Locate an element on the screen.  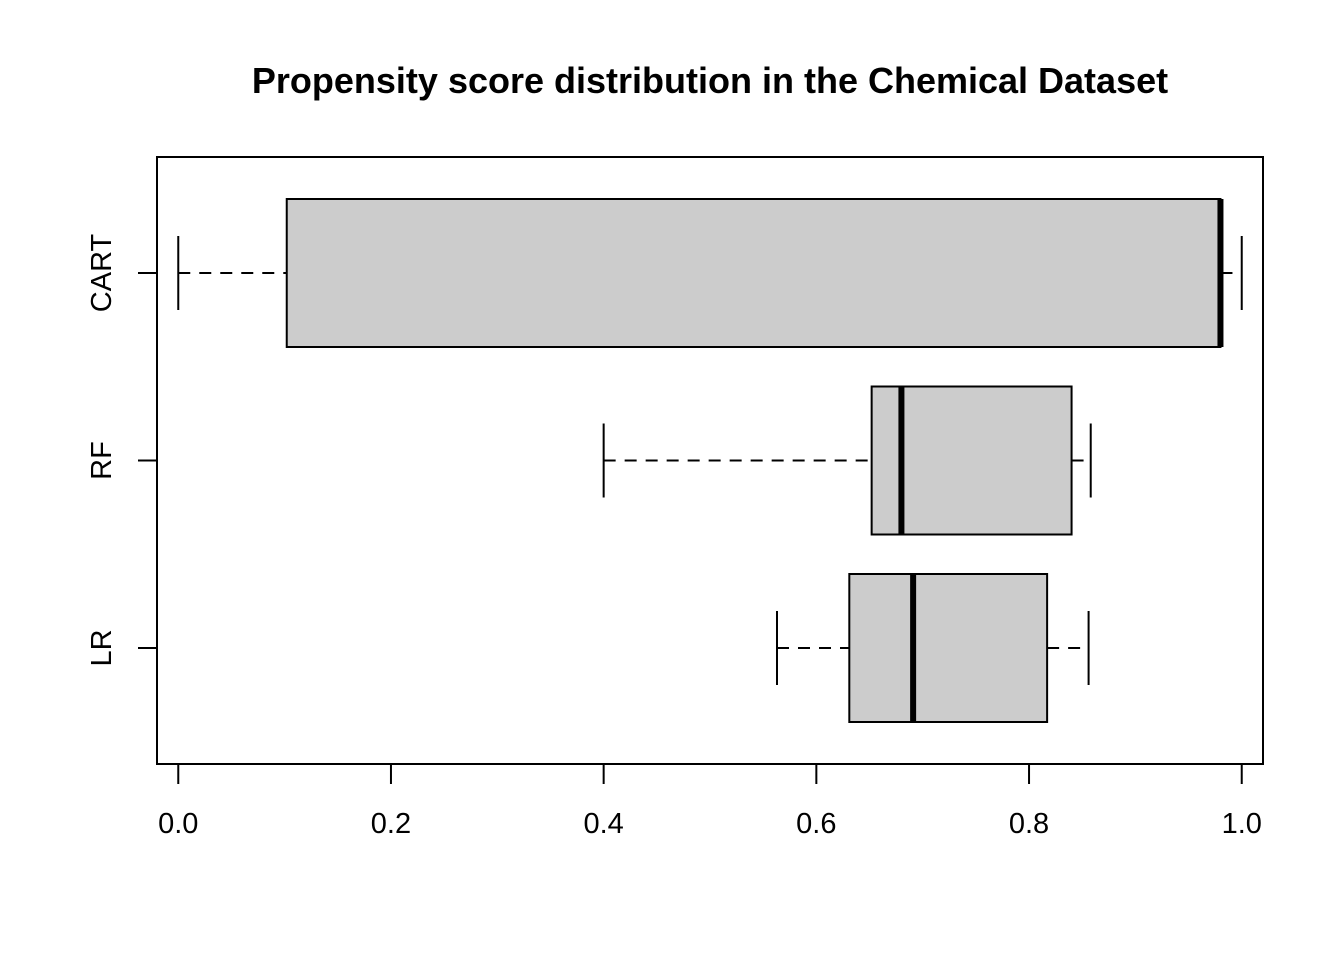
box-rf is located at coordinates (847, 460).